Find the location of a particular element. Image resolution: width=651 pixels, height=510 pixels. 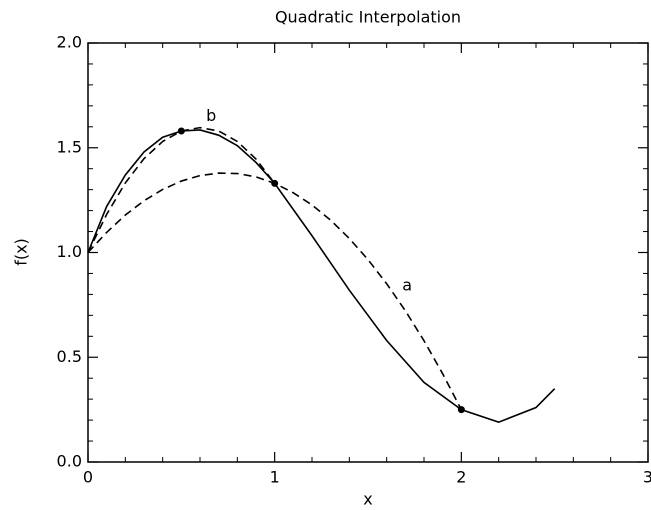

x-tick-label: 0 is located at coordinates (88, 477).